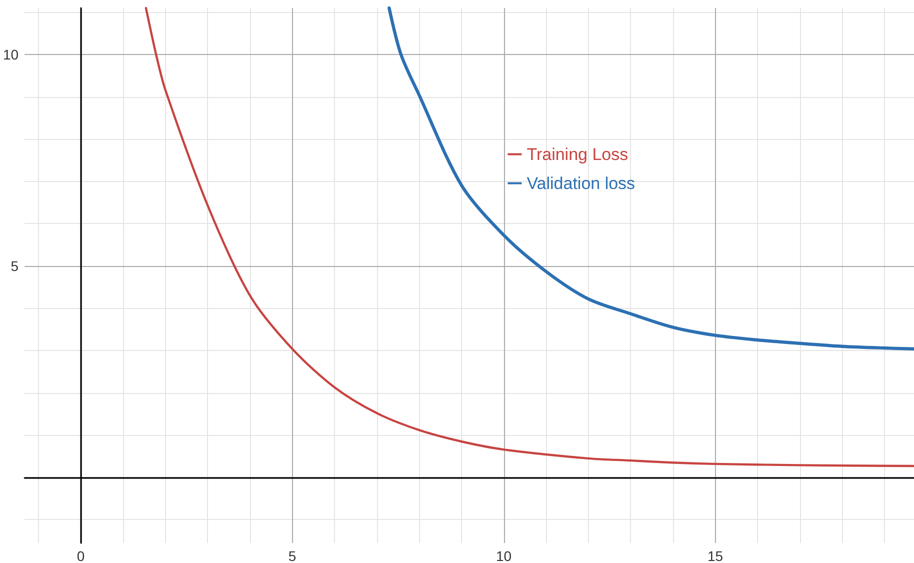  What do you see at coordinates (80, 555) in the screenshot?
I see `x-tick-label: 0` at bounding box center [80, 555].